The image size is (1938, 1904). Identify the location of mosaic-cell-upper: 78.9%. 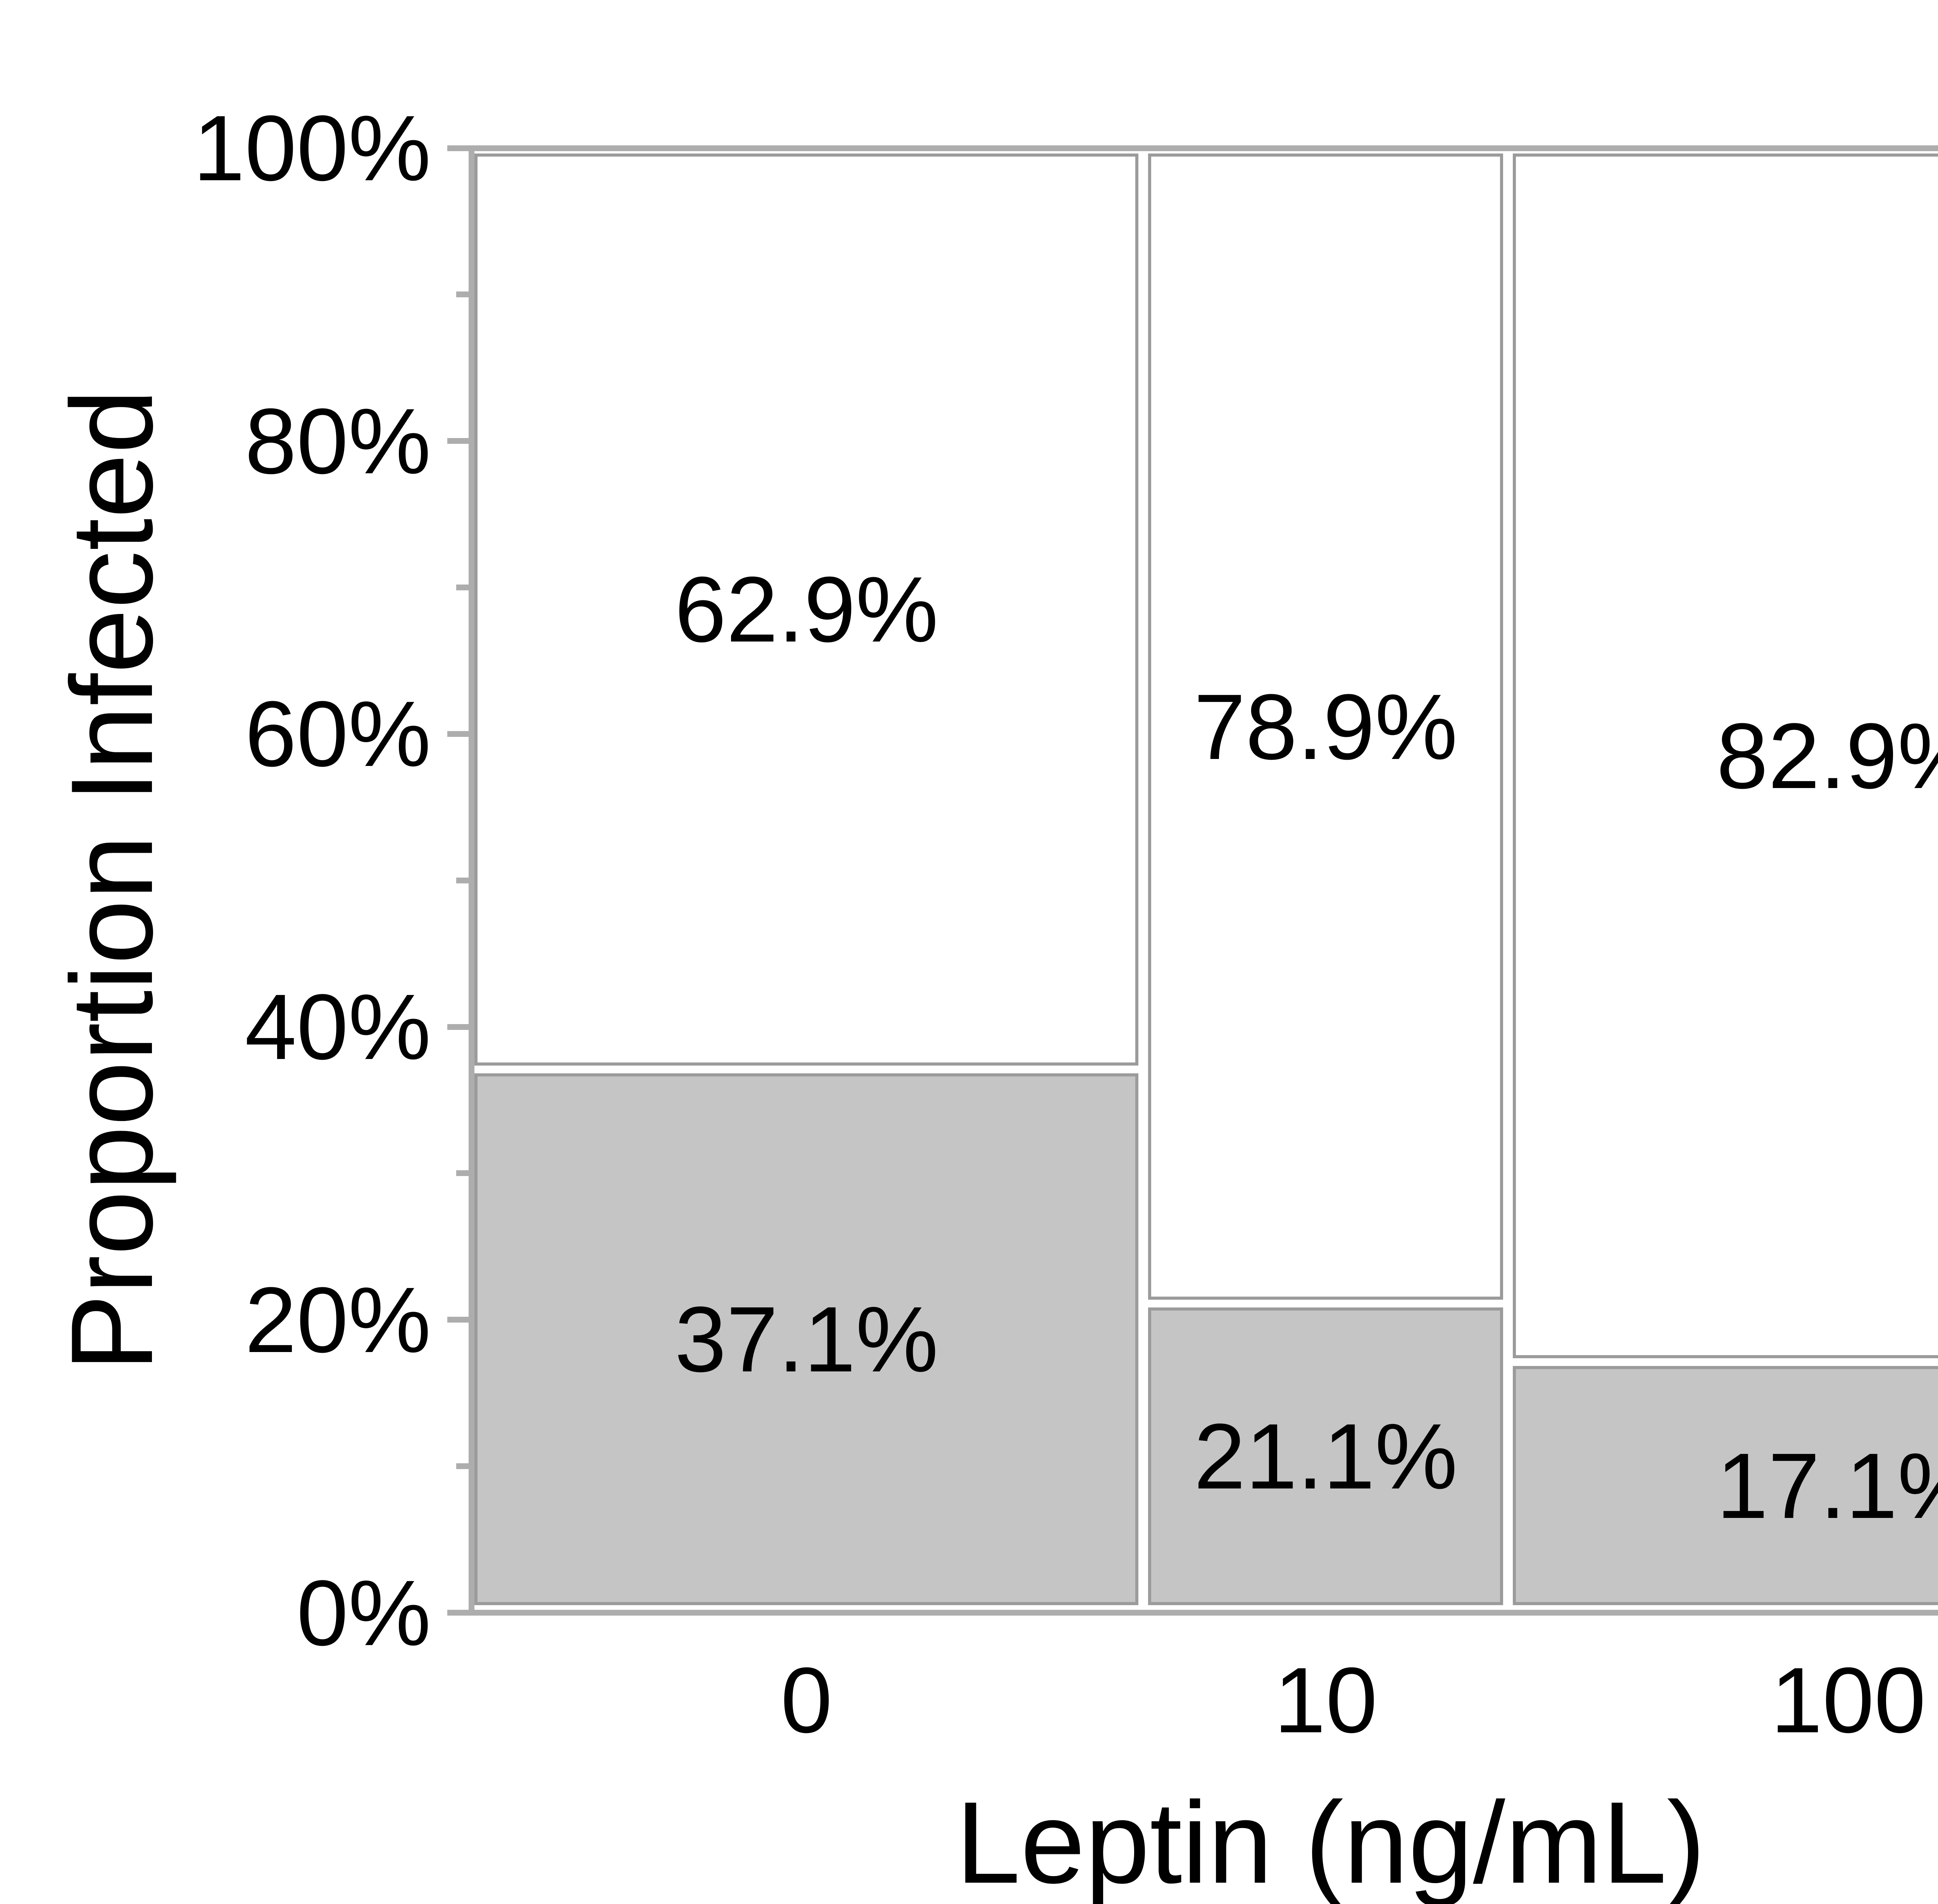
(1326, 727).